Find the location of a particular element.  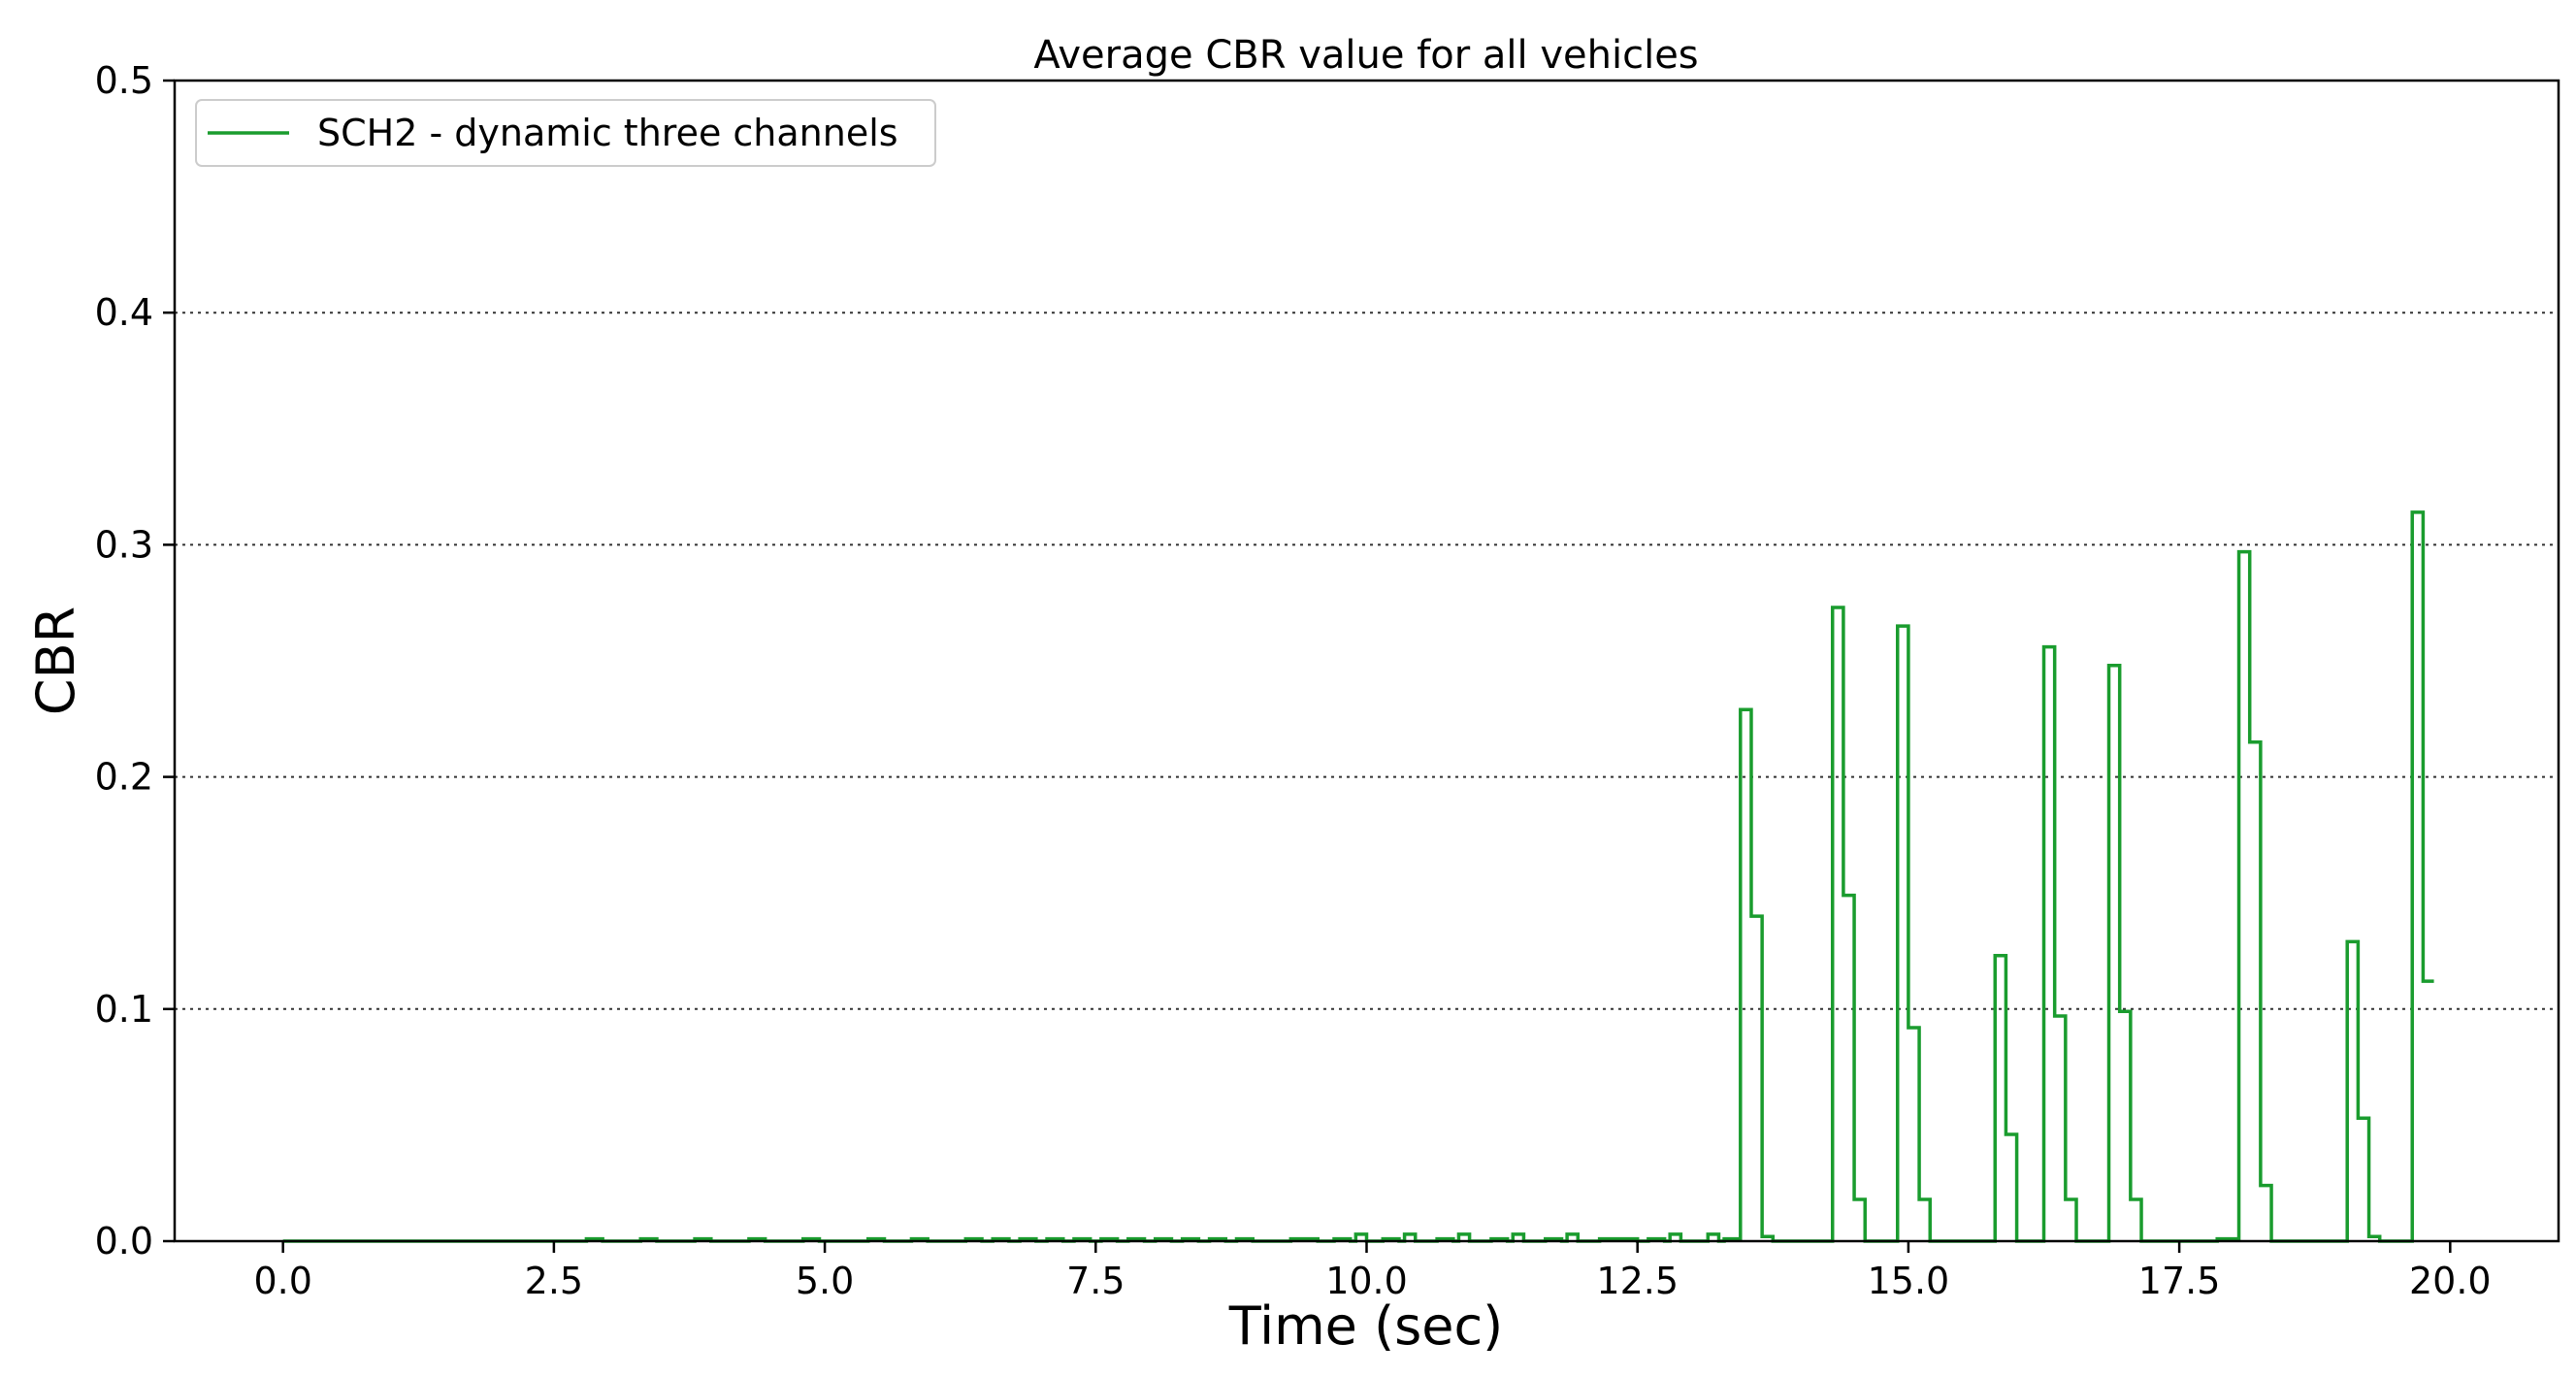

y-tick-label-0: 0.0 is located at coordinates (124, 1241).